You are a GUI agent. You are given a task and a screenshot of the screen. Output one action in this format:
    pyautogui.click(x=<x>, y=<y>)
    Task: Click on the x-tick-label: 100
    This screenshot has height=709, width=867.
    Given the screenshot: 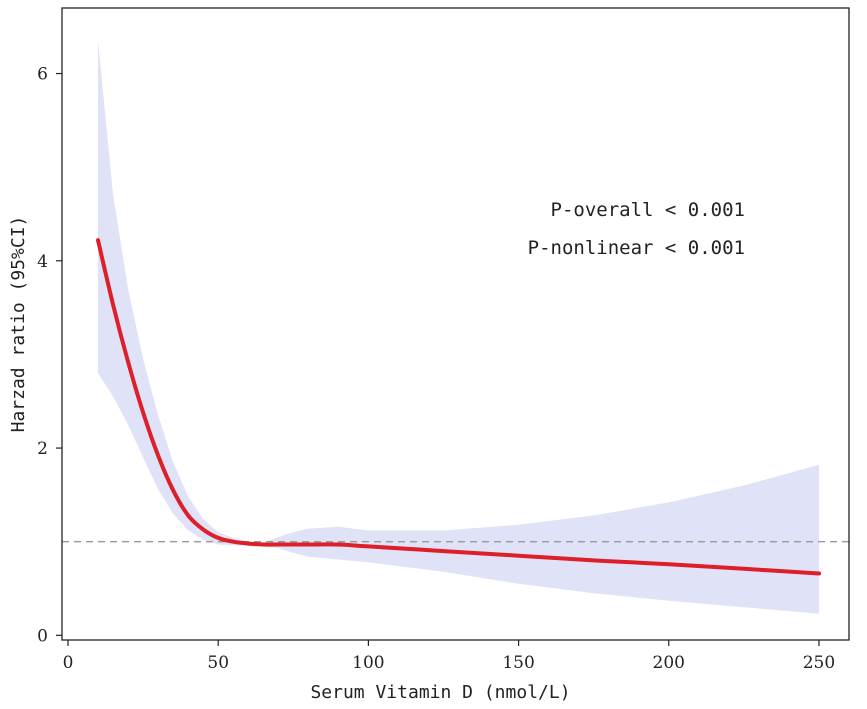 What is the action you would take?
    pyautogui.click(x=368, y=663)
    